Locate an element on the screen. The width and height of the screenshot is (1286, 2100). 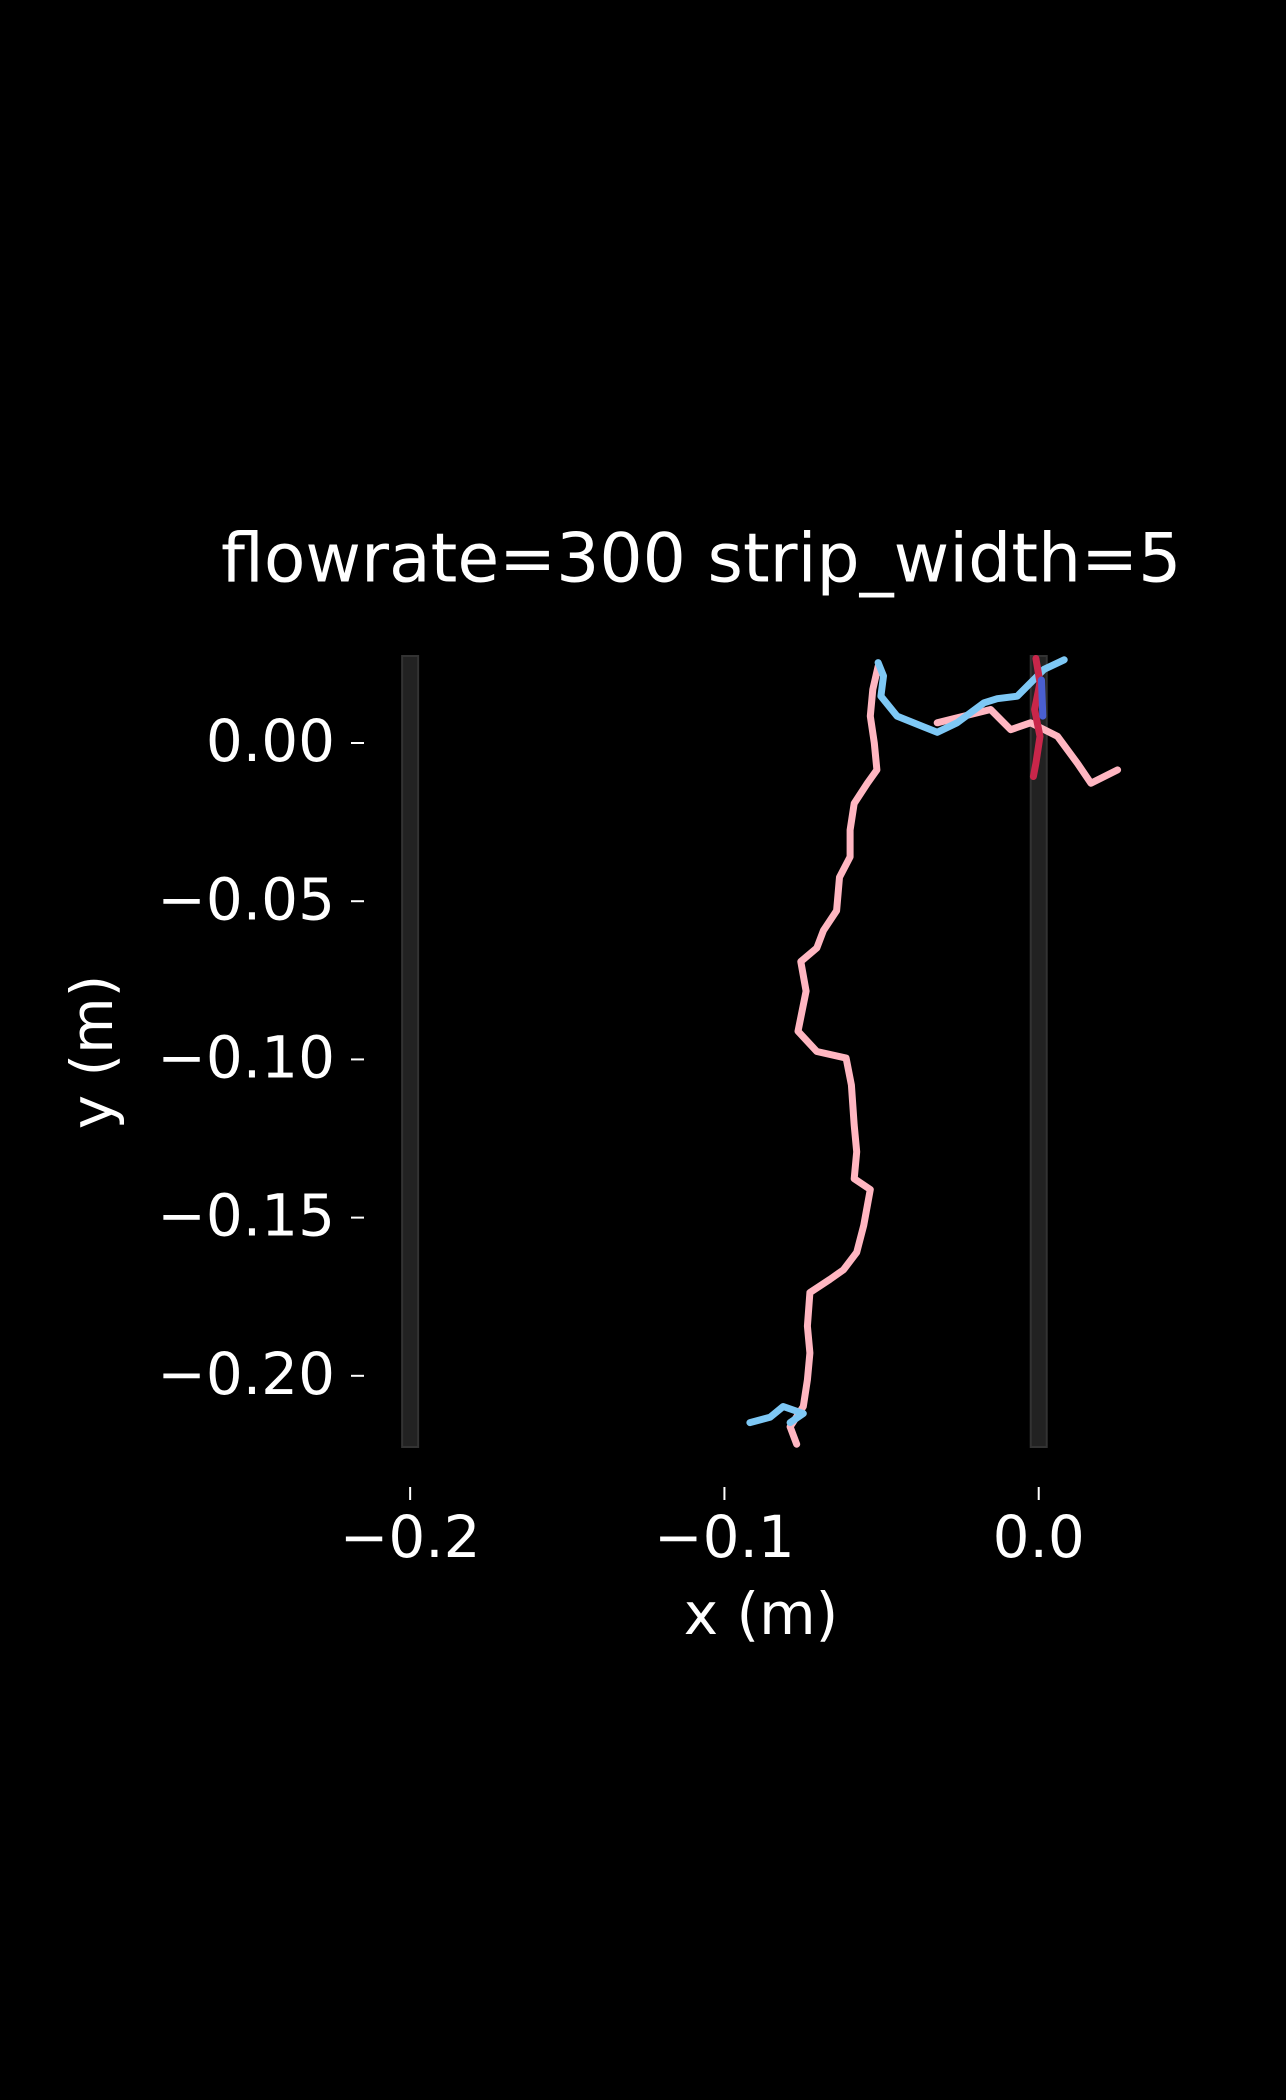
y-tick-label: 0.00 is located at coordinates (270, 741).